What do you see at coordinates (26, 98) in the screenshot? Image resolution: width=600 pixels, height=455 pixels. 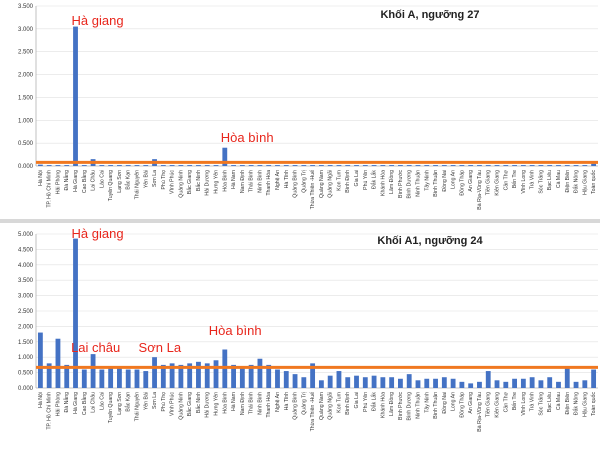 I see `y-tick-label: 1.500` at bounding box center [26, 98].